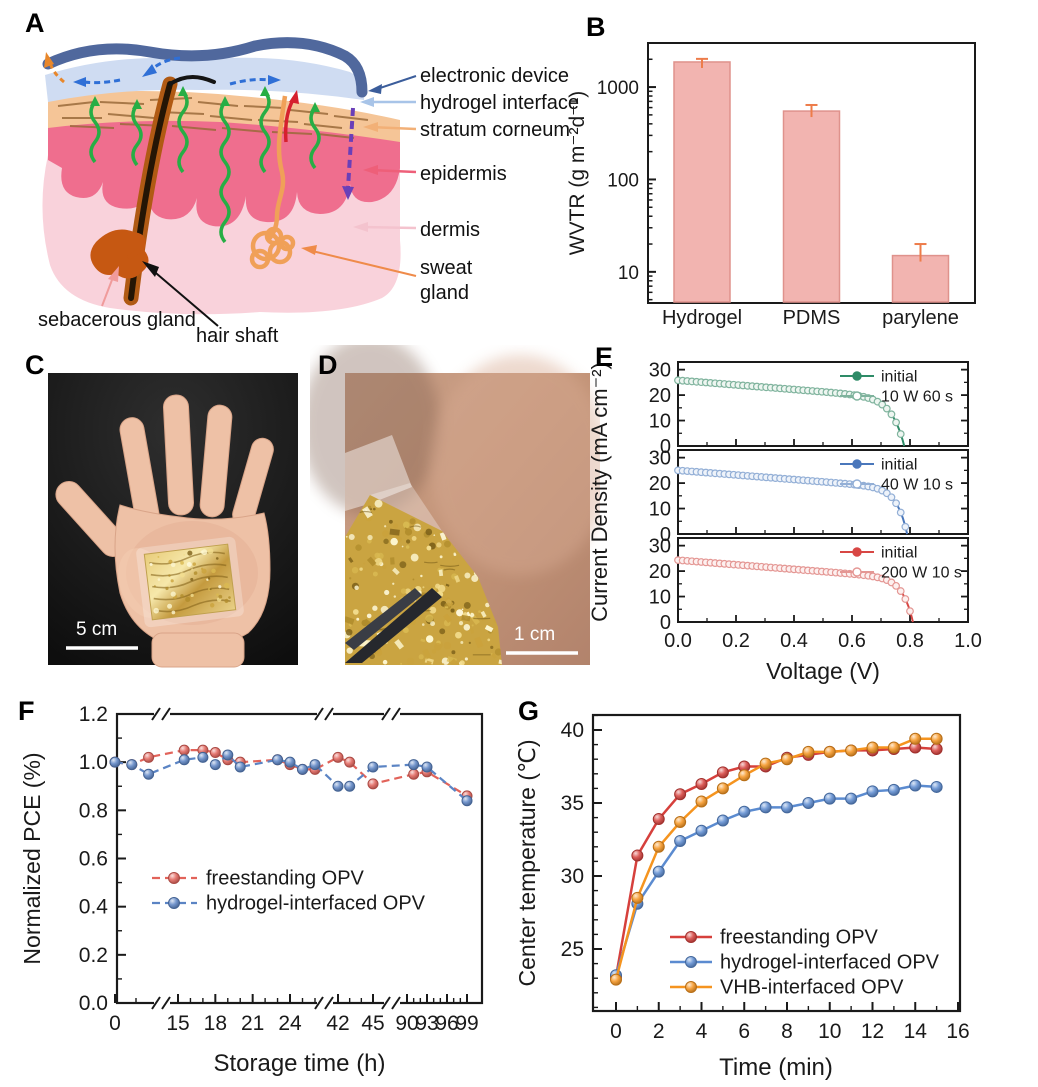  What do you see at coordinates (921, 573) in the screenshot?
I see `legend-label: 200 W 10 s` at bounding box center [921, 573].